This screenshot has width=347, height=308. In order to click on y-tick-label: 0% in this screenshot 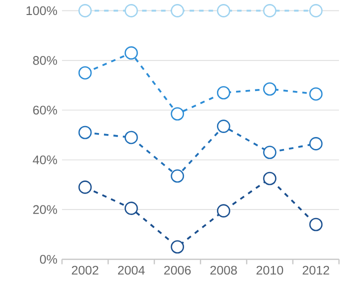, I will do `click(49, 259)`.